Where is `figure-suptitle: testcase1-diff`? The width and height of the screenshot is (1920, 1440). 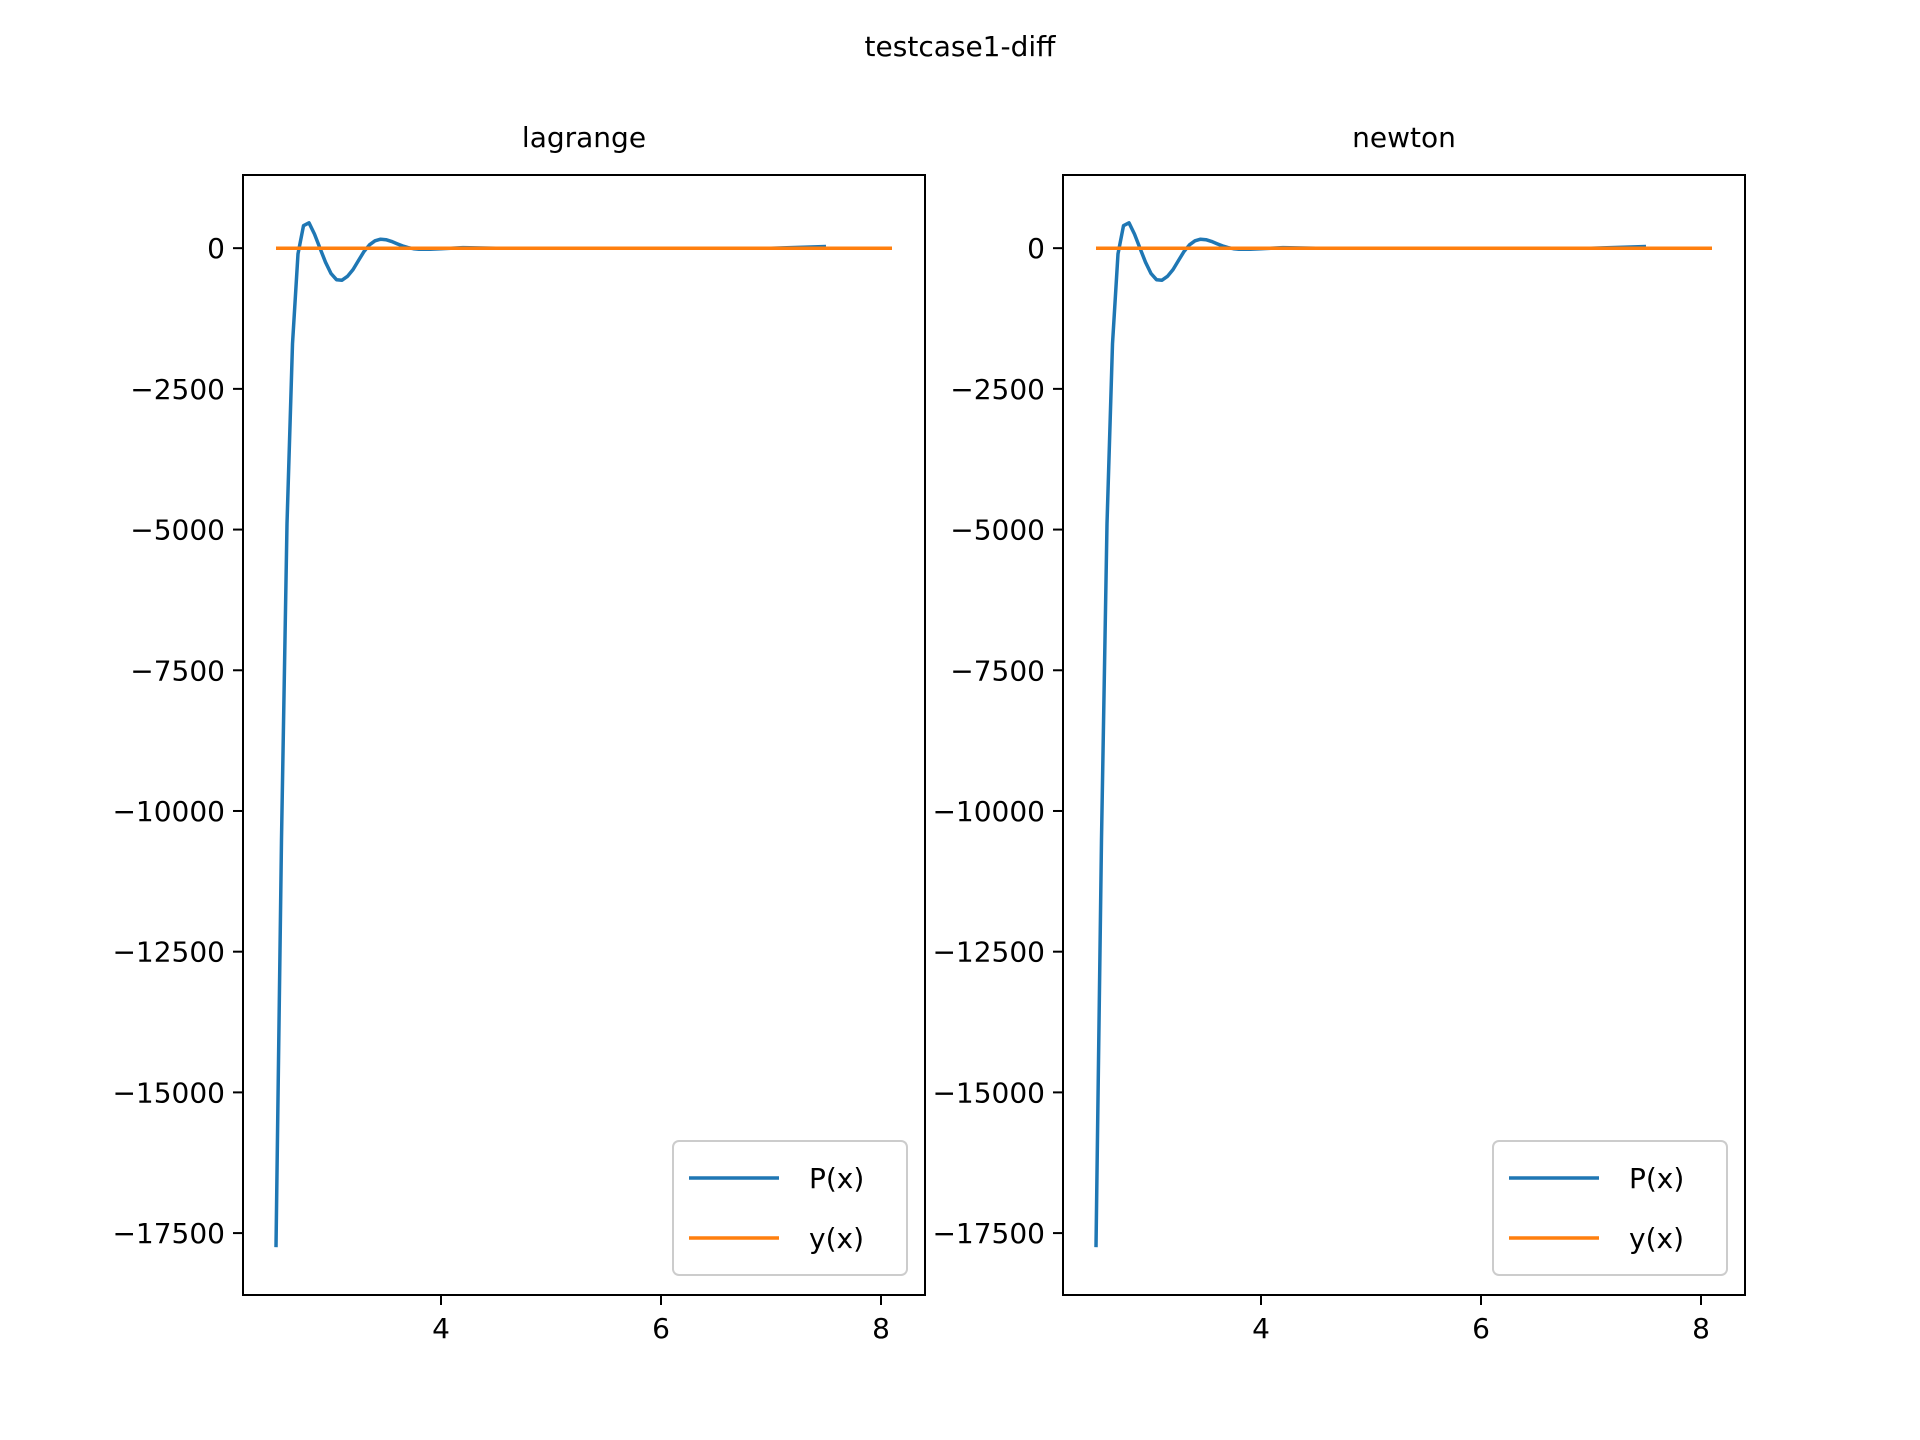
figure-suptitle: testcase1-diff is located at coordinates (961, 46).